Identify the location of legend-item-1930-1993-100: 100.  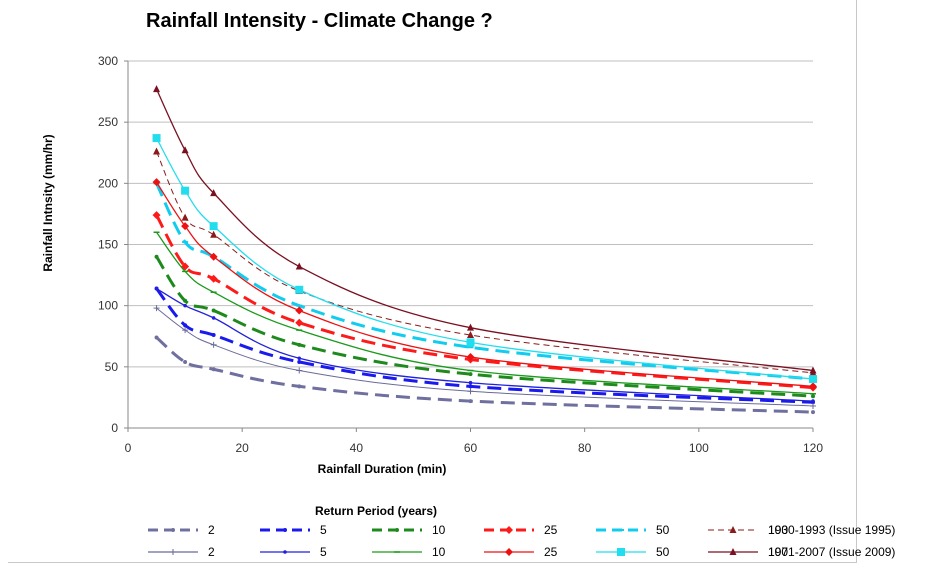
(748, 530).